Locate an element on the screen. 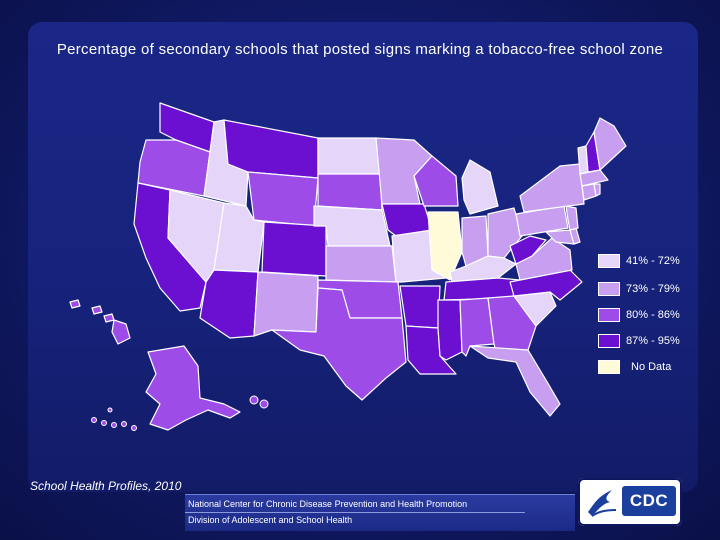 This screenshot has height=540, width=720. footer-division-name: Division of Adolescent and School Health is located at coordinates (270, 520).